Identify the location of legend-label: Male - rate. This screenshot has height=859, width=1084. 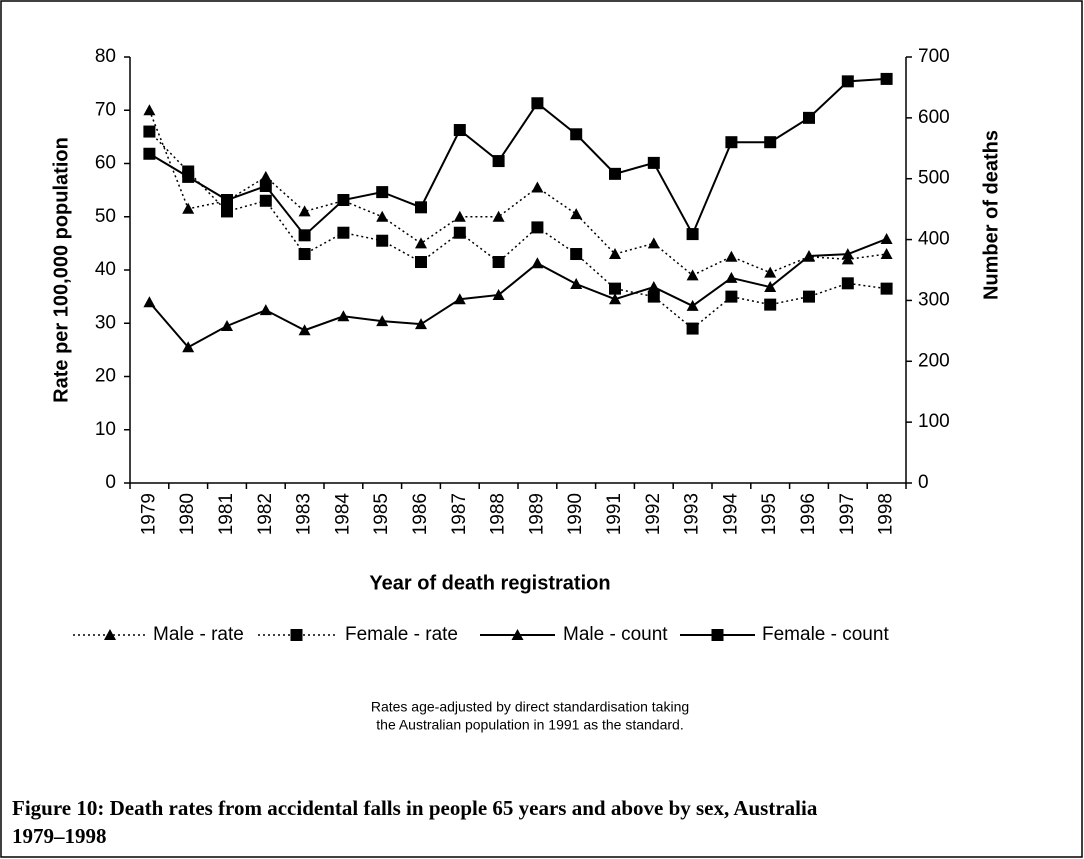
(198, 634).